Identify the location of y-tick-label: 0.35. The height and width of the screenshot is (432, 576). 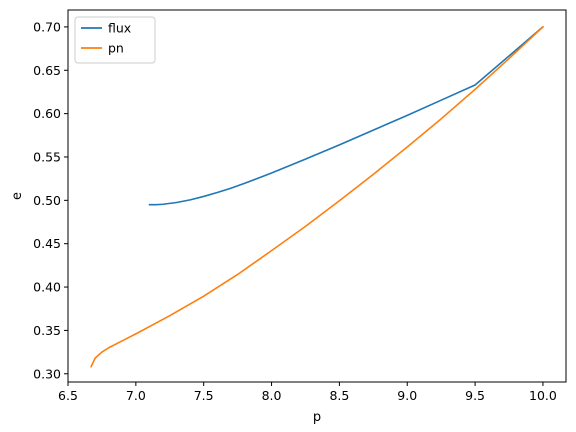
(47, 330).